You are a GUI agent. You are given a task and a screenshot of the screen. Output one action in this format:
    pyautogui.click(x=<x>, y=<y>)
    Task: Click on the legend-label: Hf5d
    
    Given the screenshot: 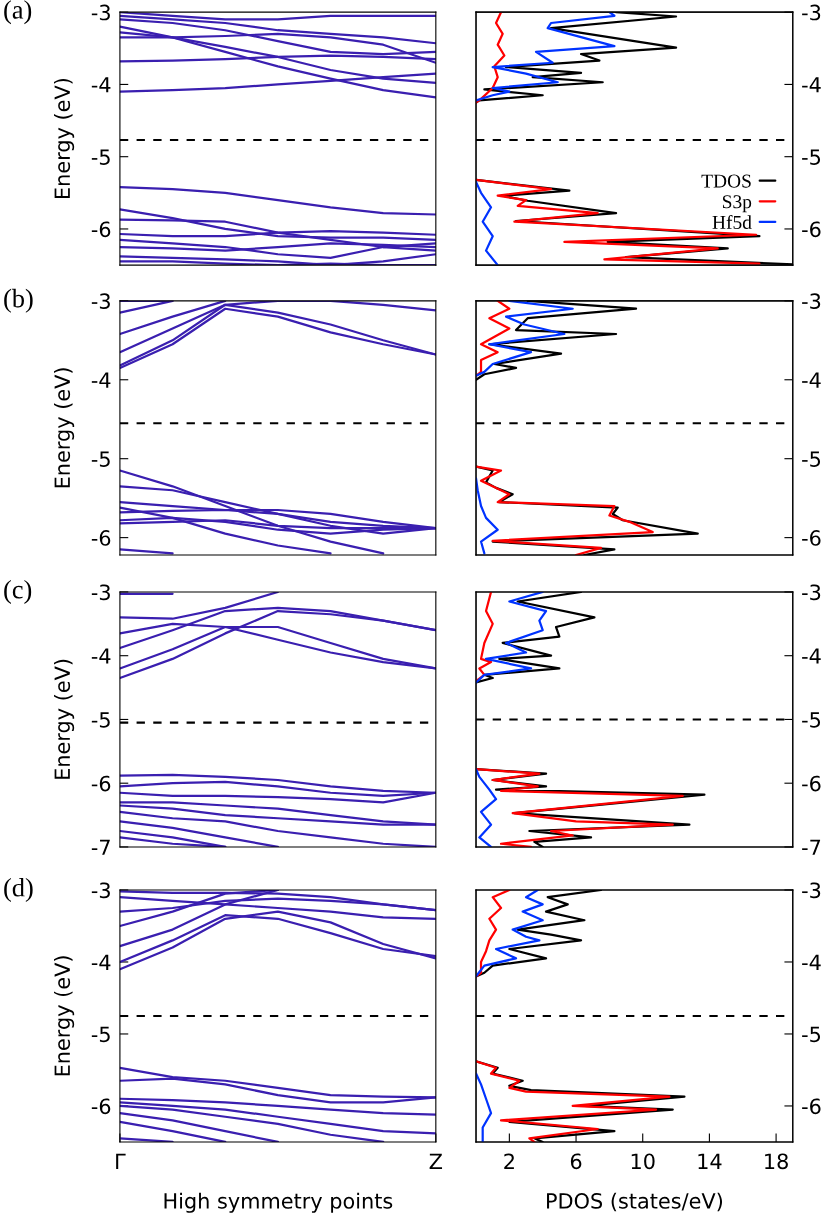 What is the action you would take?
    pyautogui.click(x=732, y=222)
    